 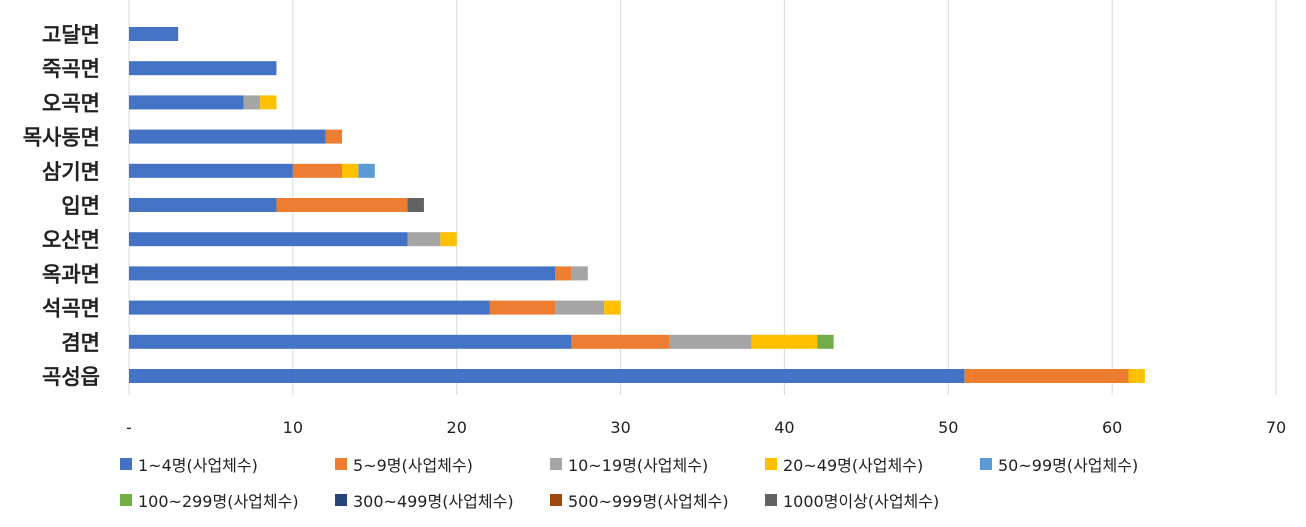 I want to click on legend-label: 1~4명(사업체수), so click(x=198, y=465).